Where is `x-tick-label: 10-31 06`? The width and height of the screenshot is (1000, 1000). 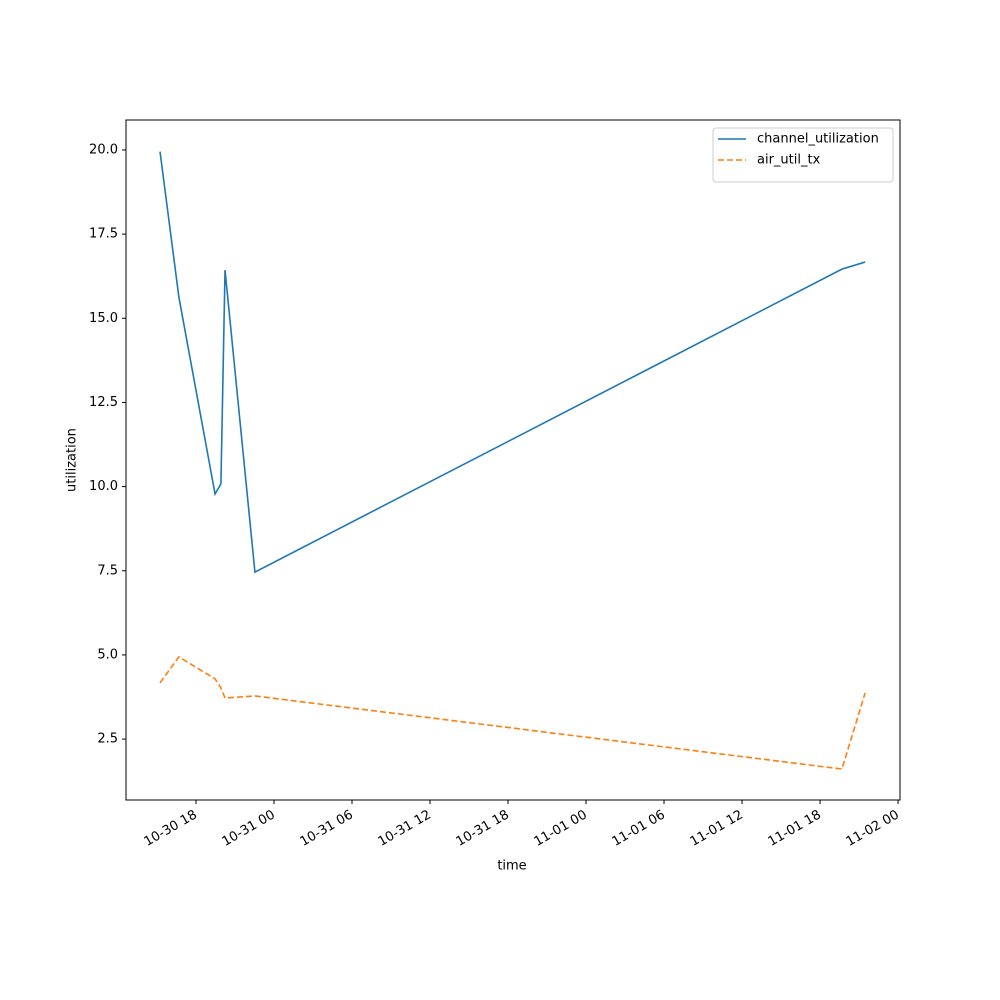
x-tick-label: 10-31 06 is located at coordinates (327, 829).